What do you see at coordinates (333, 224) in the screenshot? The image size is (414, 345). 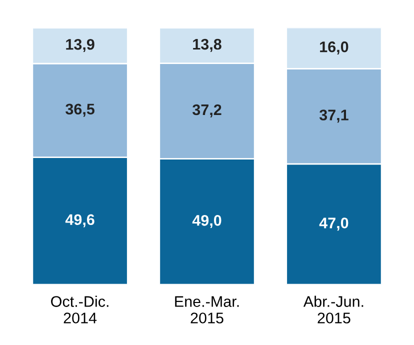 I see `data-label: 47,0` at bounding box center [333, 224].